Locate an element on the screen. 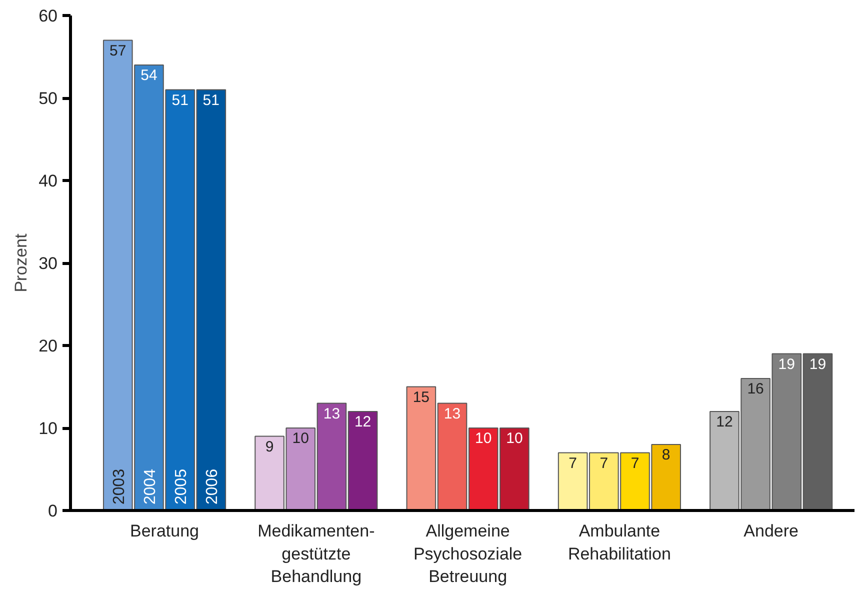 This screenshot has width=859, height=605. y-tick-label: 30 is located at coordinates (48, 263).